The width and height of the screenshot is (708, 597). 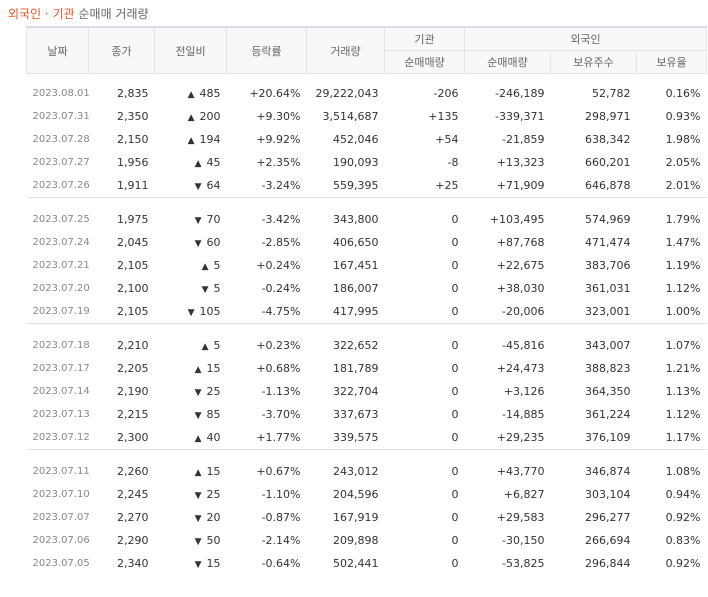 I want to click on cell-close: 2,260, so click(x=133, y=471).